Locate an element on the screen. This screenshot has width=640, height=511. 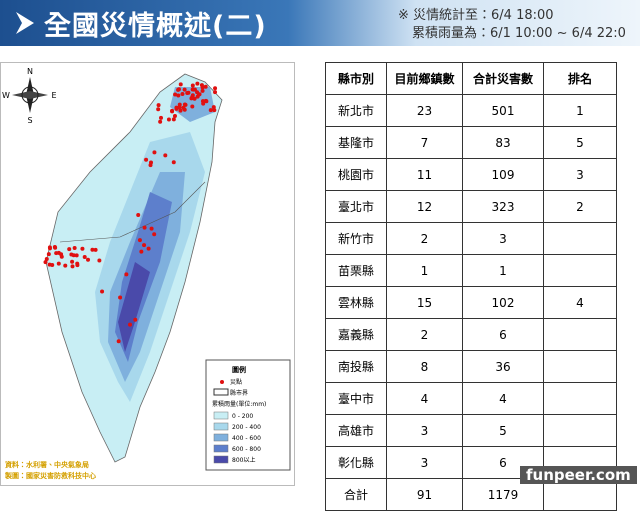
table-cell: 新北市 is located at coordinates (356, 110).